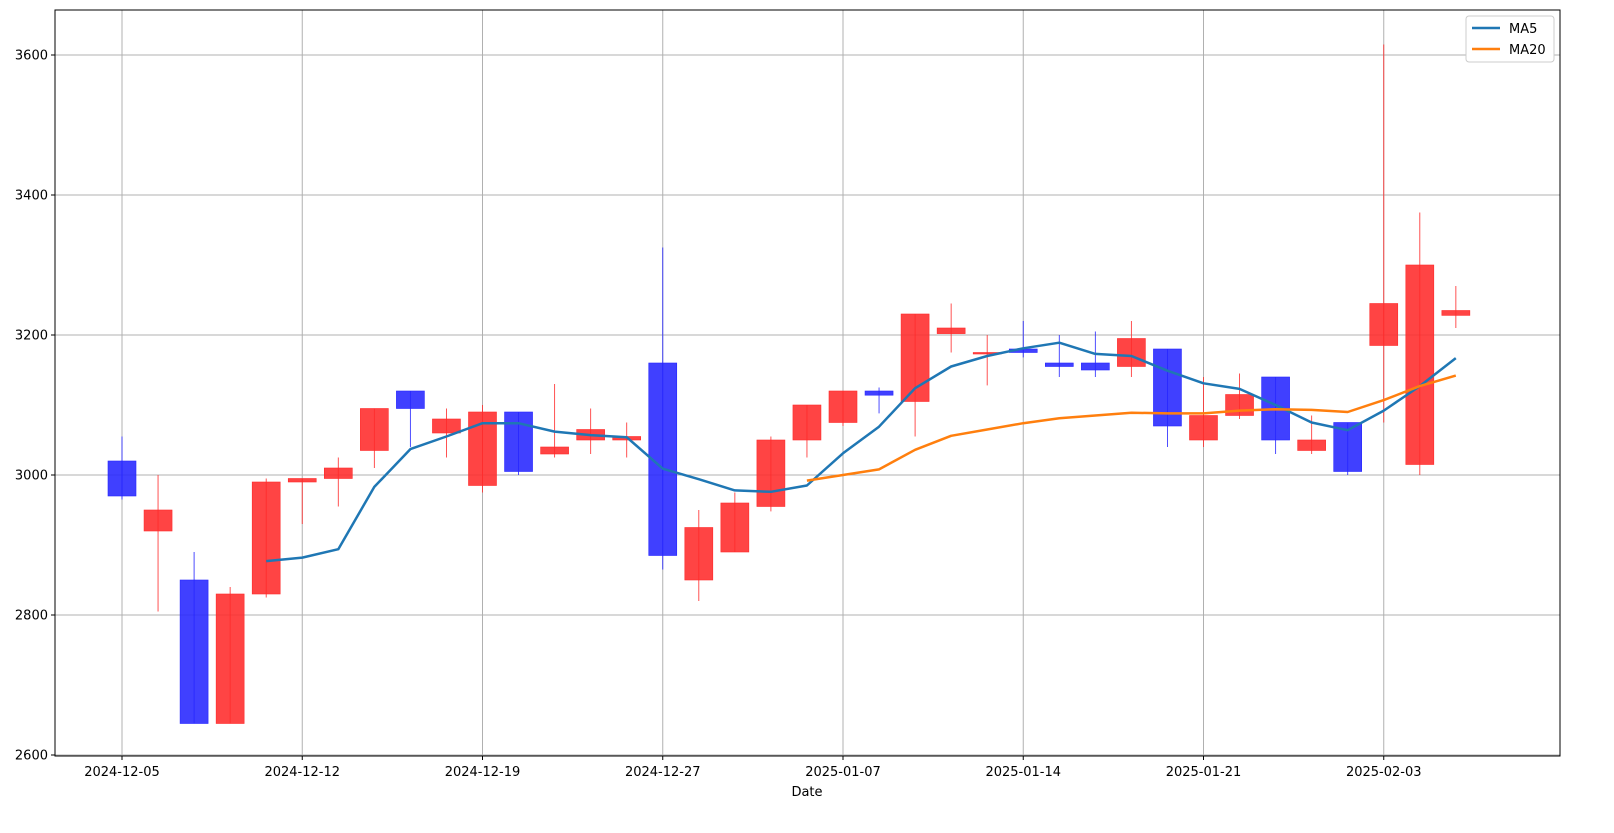  What do you see at coordinates (1023, 772) in the screenshot?
I see `x-tick-label: 2025-01-14` at bounding box center [1023, 772].